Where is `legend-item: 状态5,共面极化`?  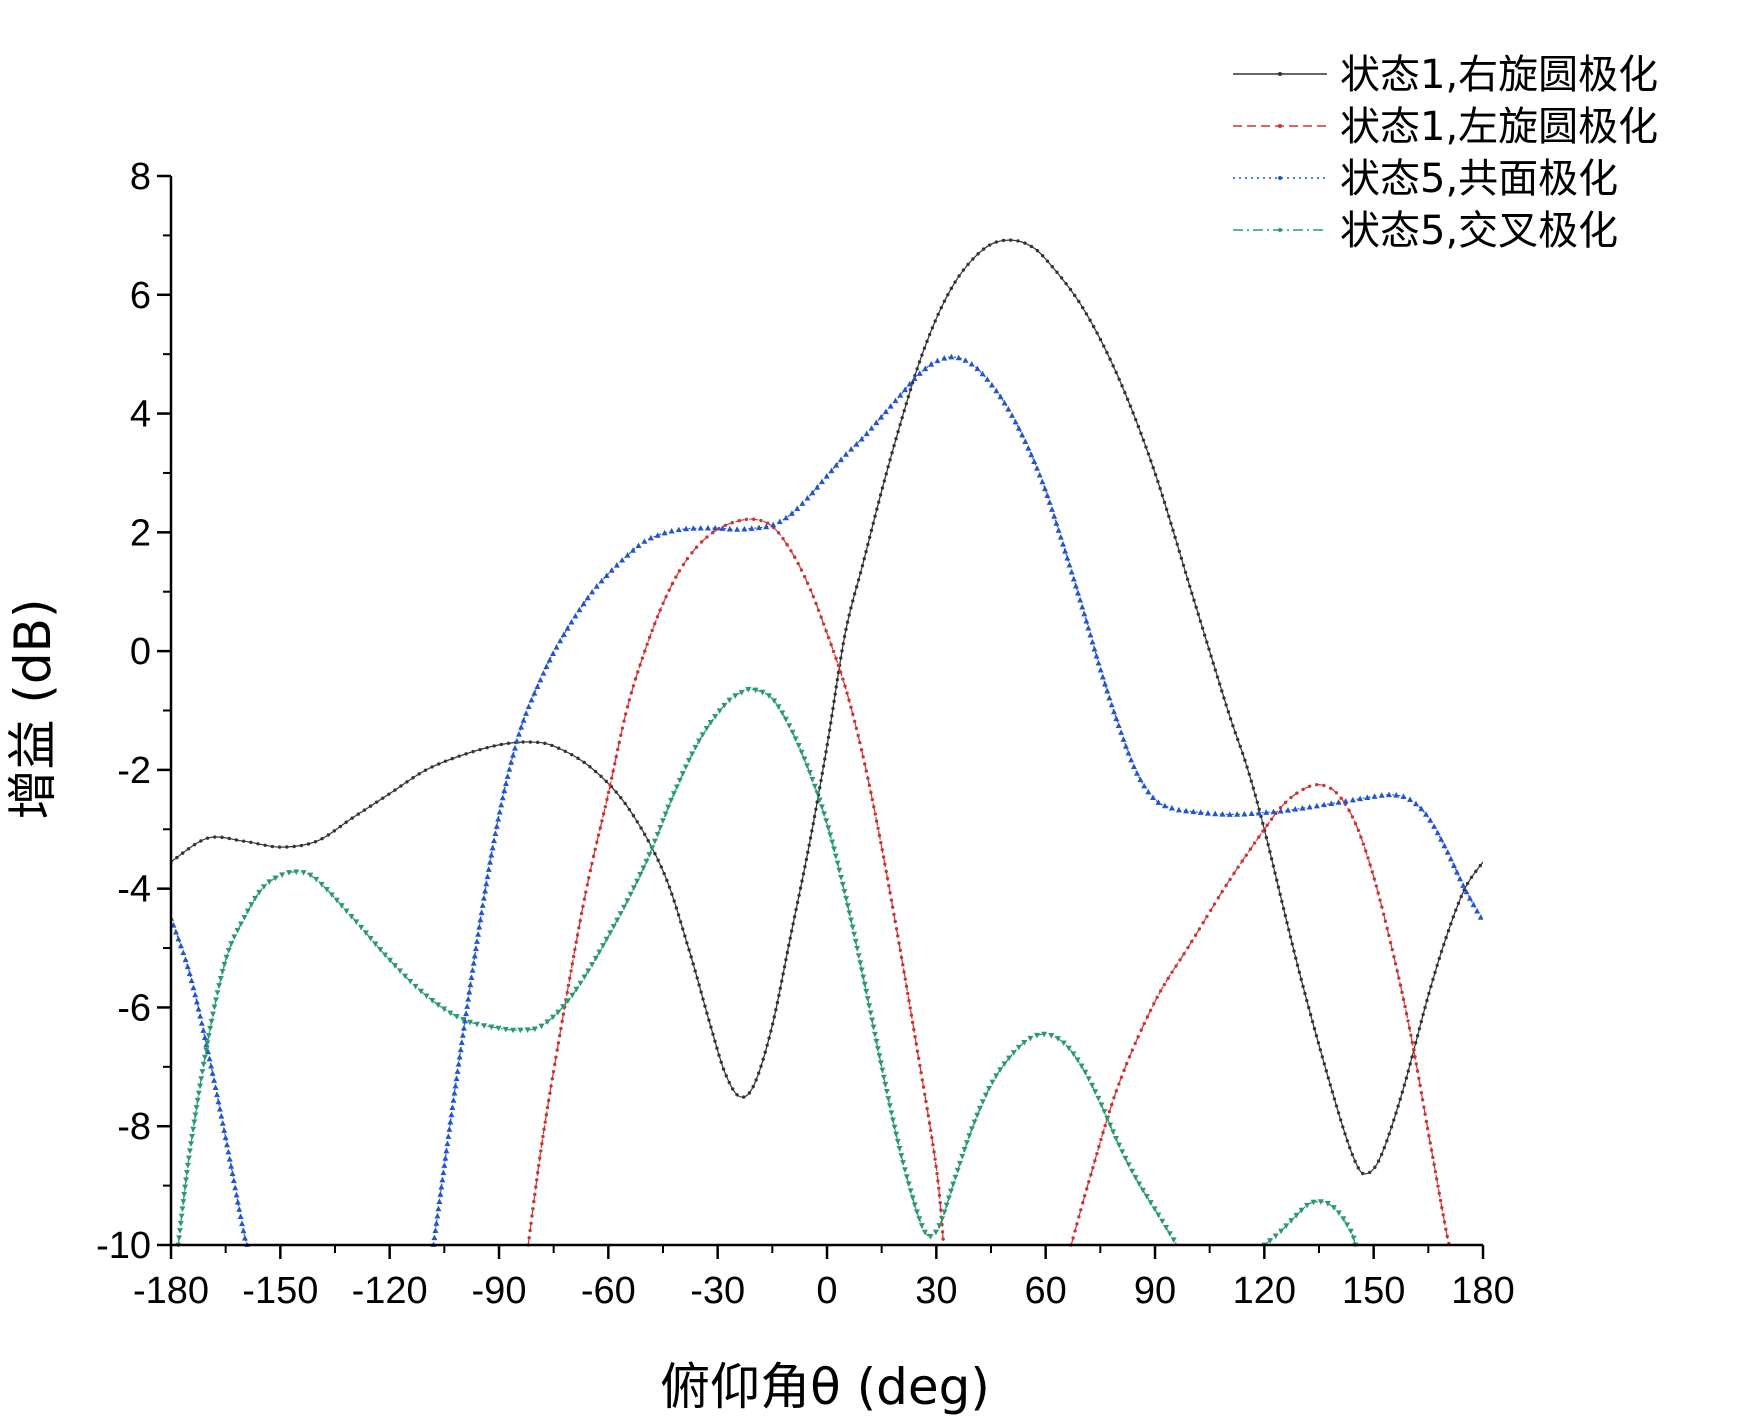 legend-item: 状态5,共面极化 is located at coordinates (1425, 179).